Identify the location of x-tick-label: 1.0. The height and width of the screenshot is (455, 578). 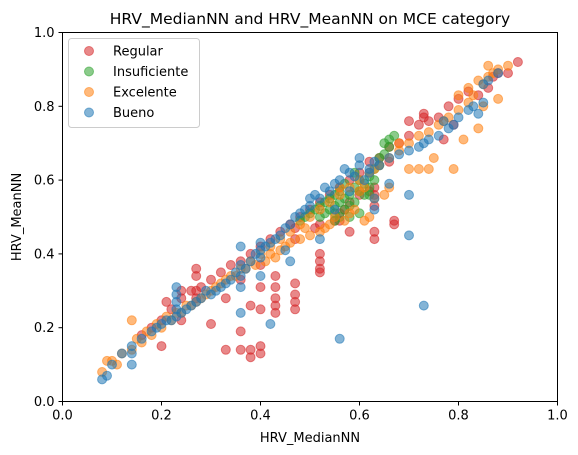
(557, 416).